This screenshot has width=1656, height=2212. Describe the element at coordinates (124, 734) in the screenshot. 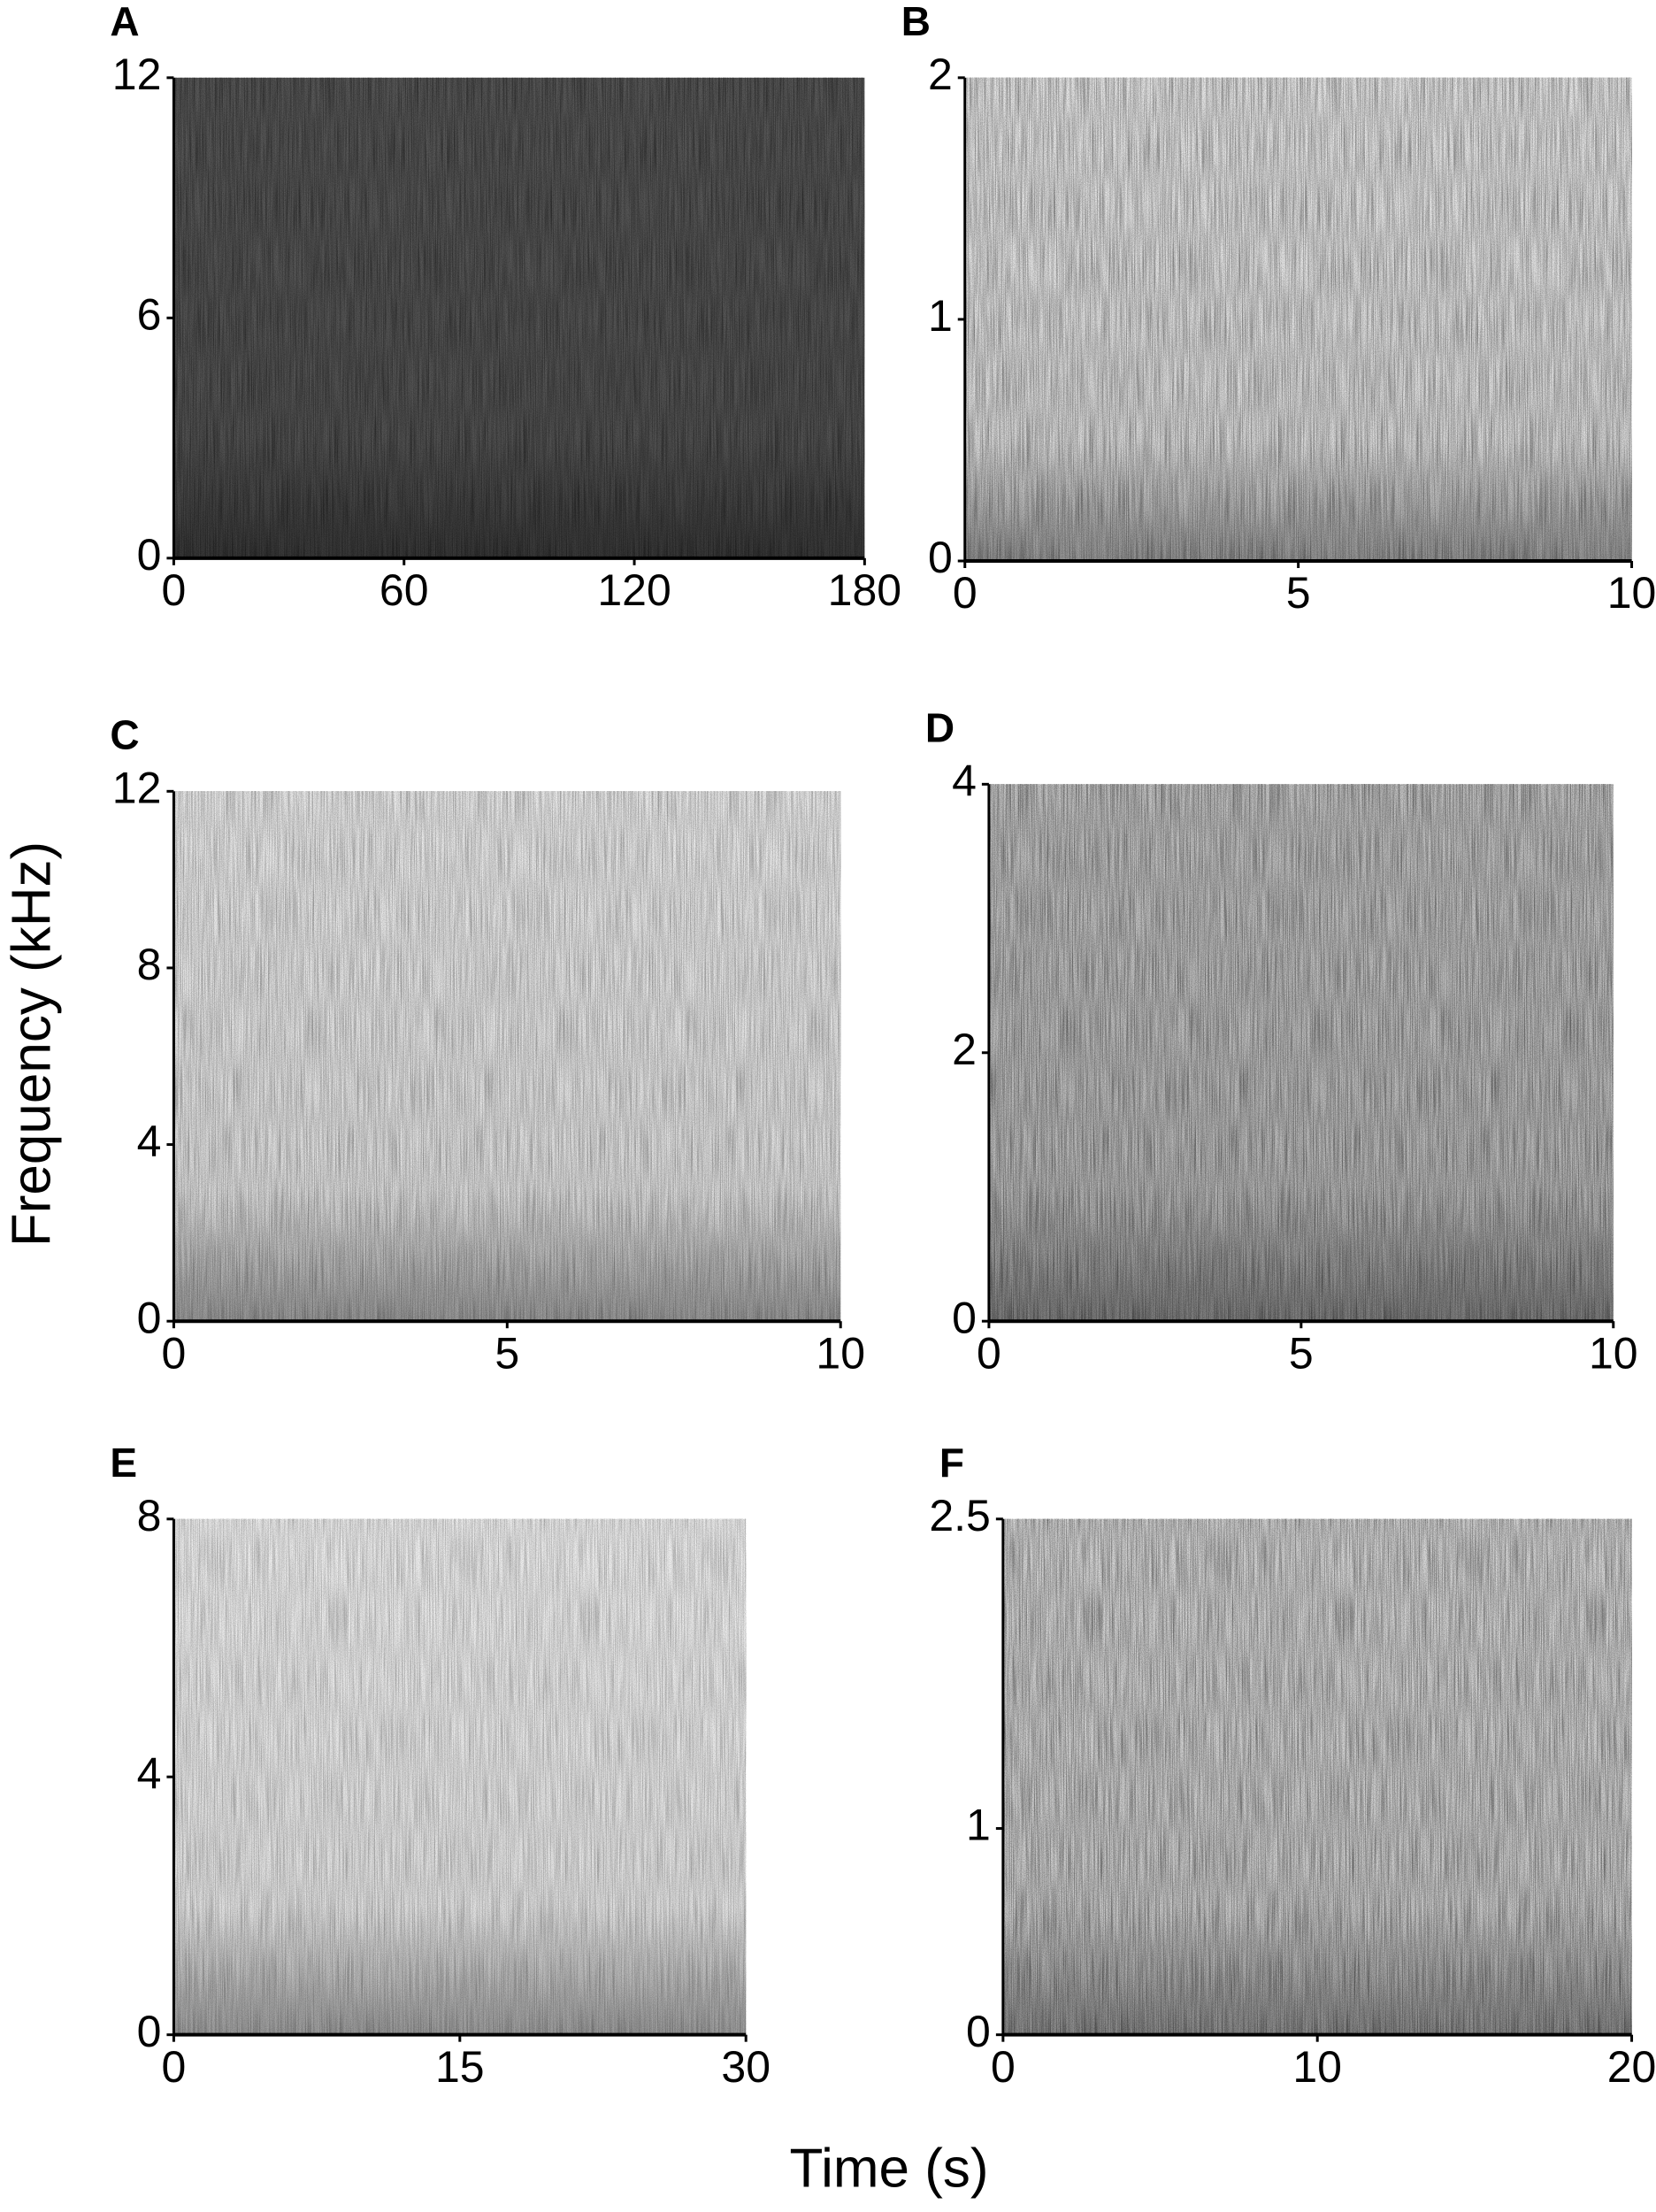

I see `panel-label: C` at that location.